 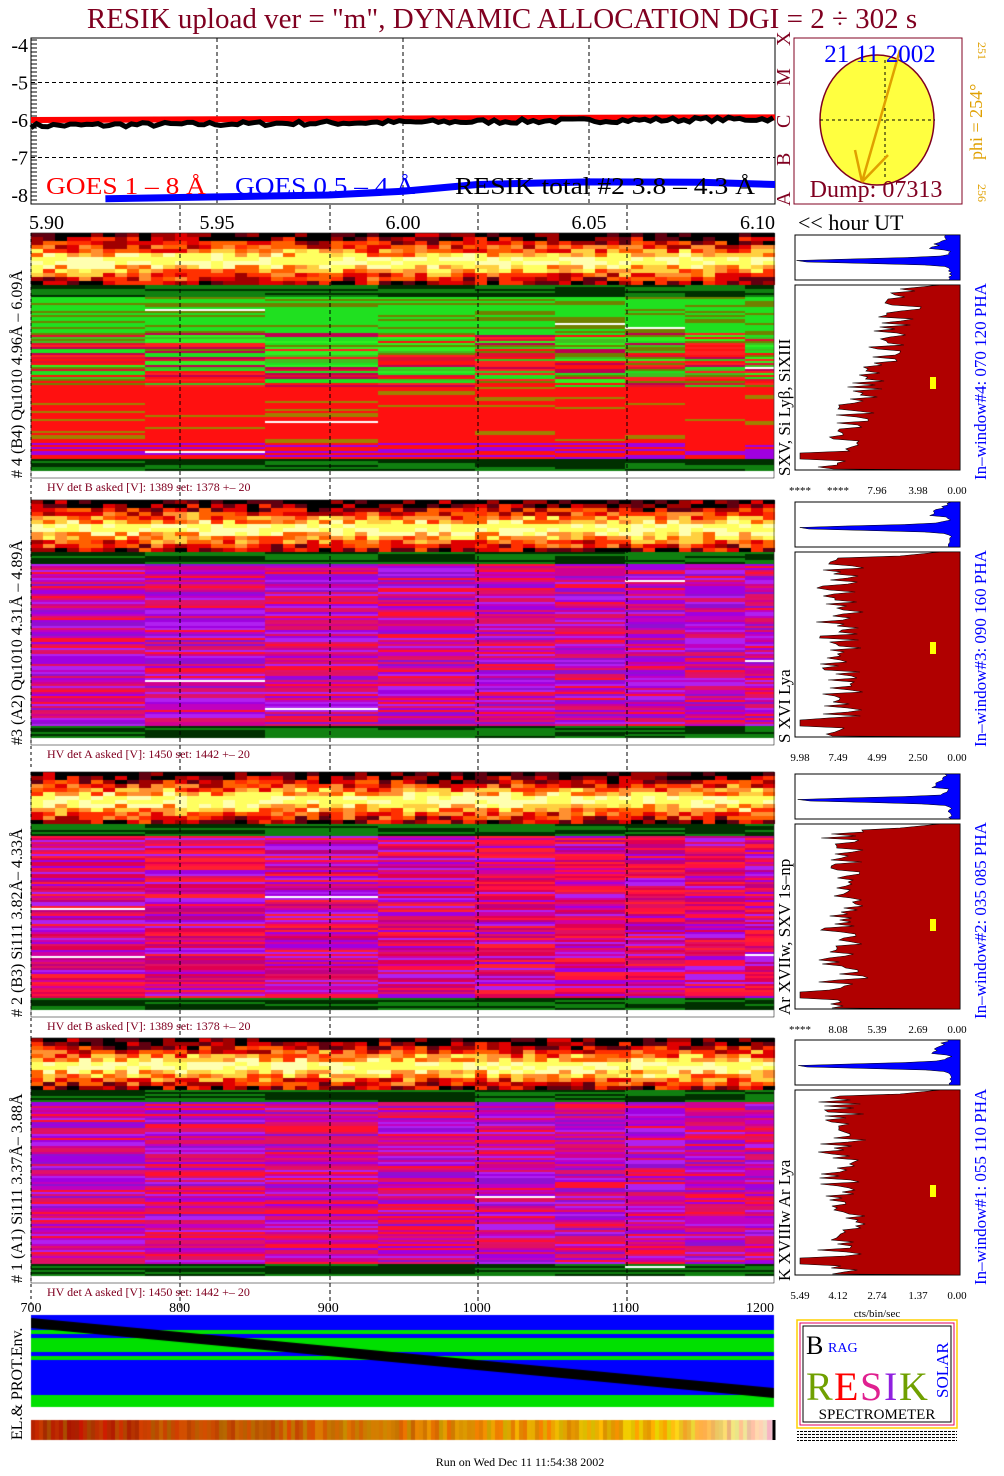 I want to click on hist-tick-label: 8.08, so click(x=838, y=1030).